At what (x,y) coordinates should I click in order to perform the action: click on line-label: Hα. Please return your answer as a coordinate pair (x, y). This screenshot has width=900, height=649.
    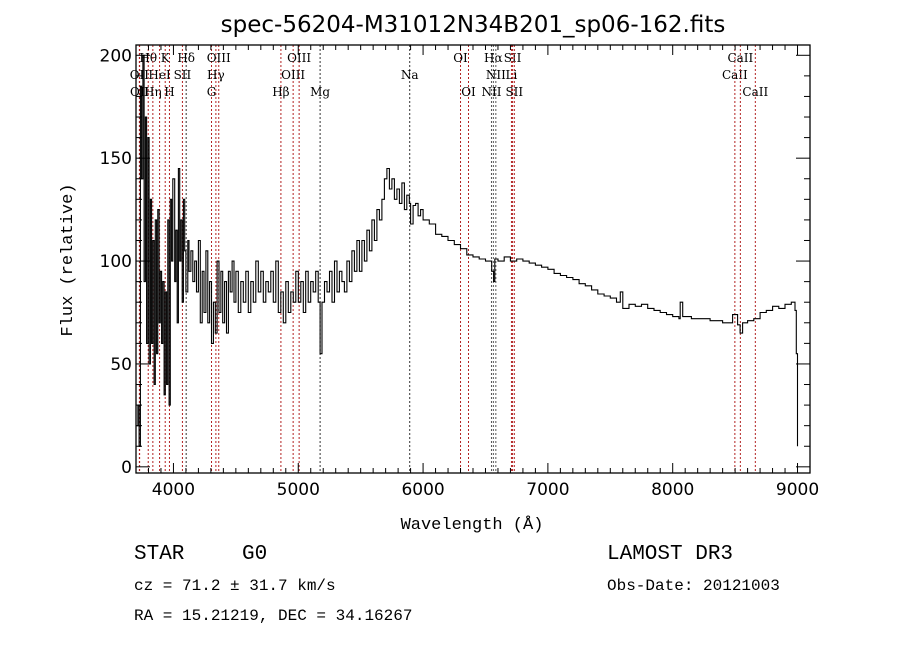
    Looking at the image, I should click on (493, 58).